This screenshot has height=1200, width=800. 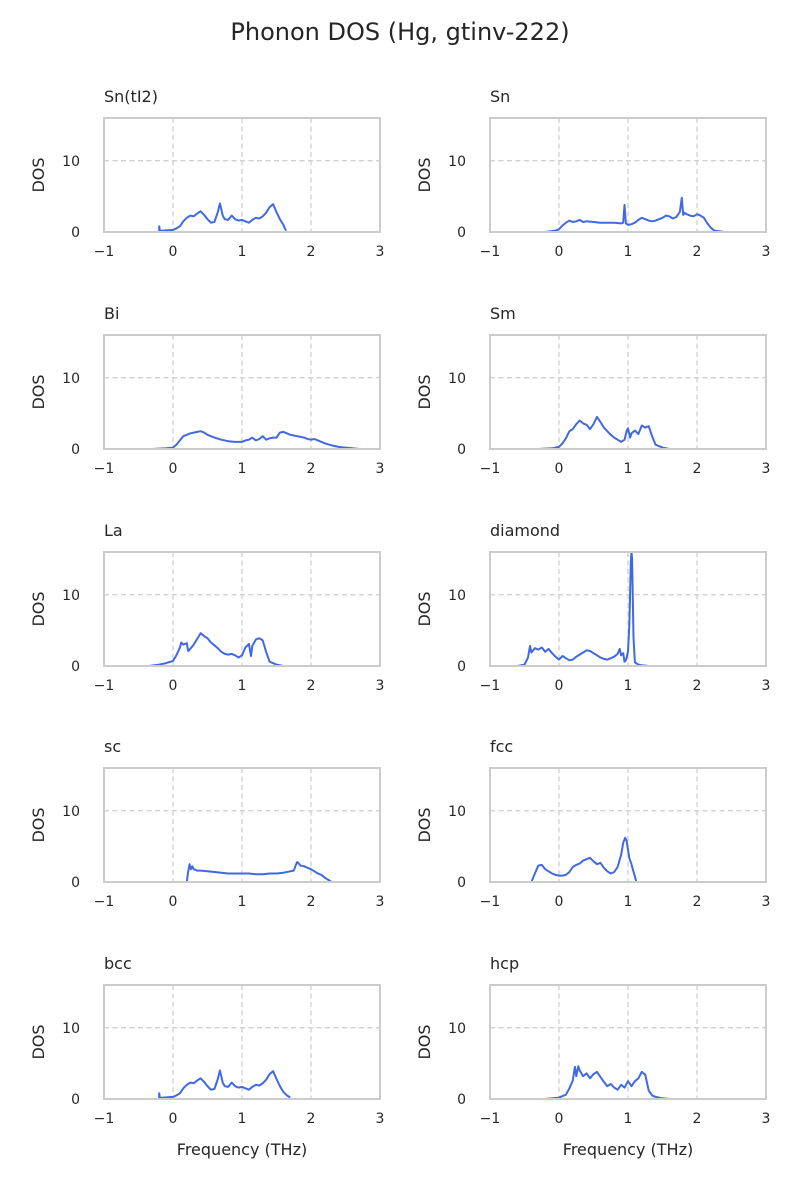 I want to click on subplot-title: Sn(tI2), so click(x=131, y=96).